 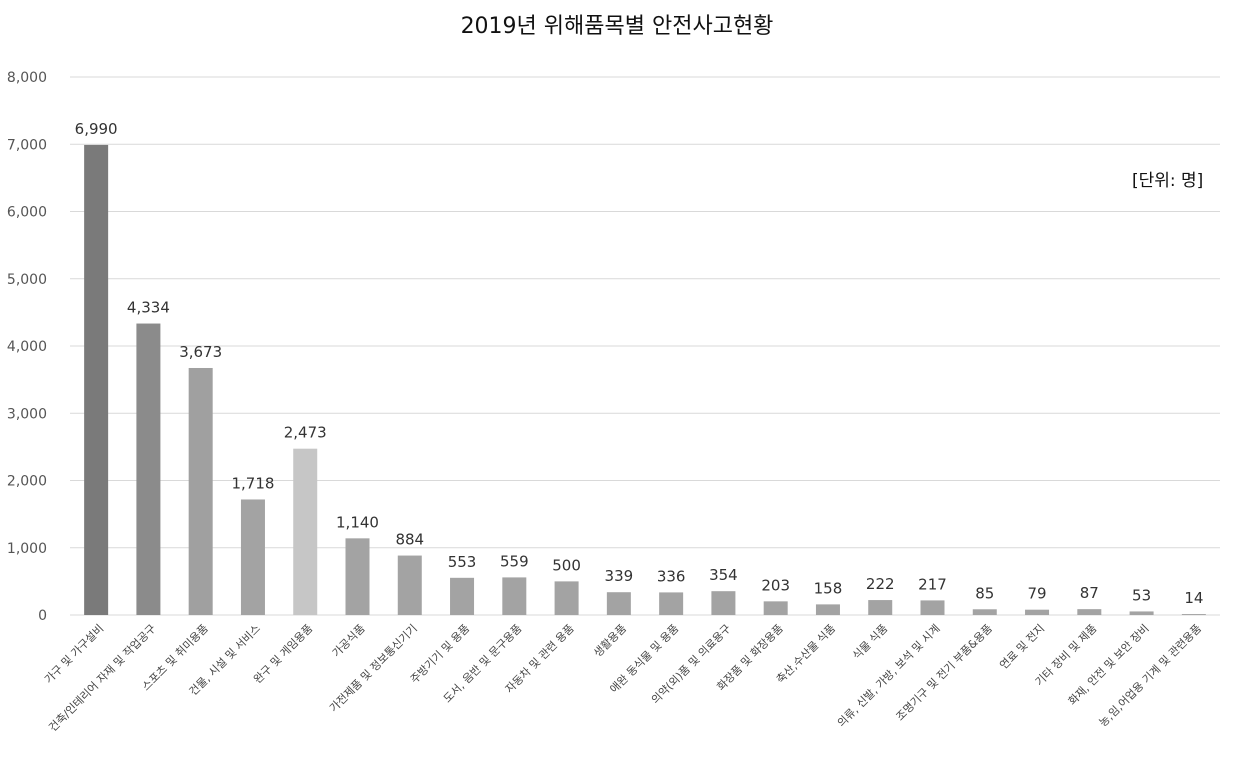 What do you see at coordinates (944, 672) in the screenshot?
I see `x-tick-label: 조명기구 및 전기 부품&용품` at bounding box center [944, 672].